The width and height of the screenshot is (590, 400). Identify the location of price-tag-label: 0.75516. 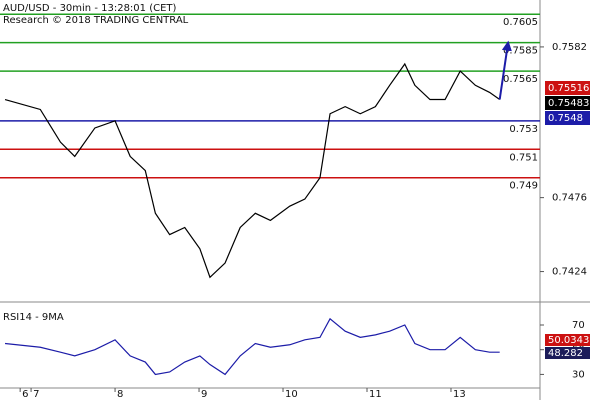
(568, 88).